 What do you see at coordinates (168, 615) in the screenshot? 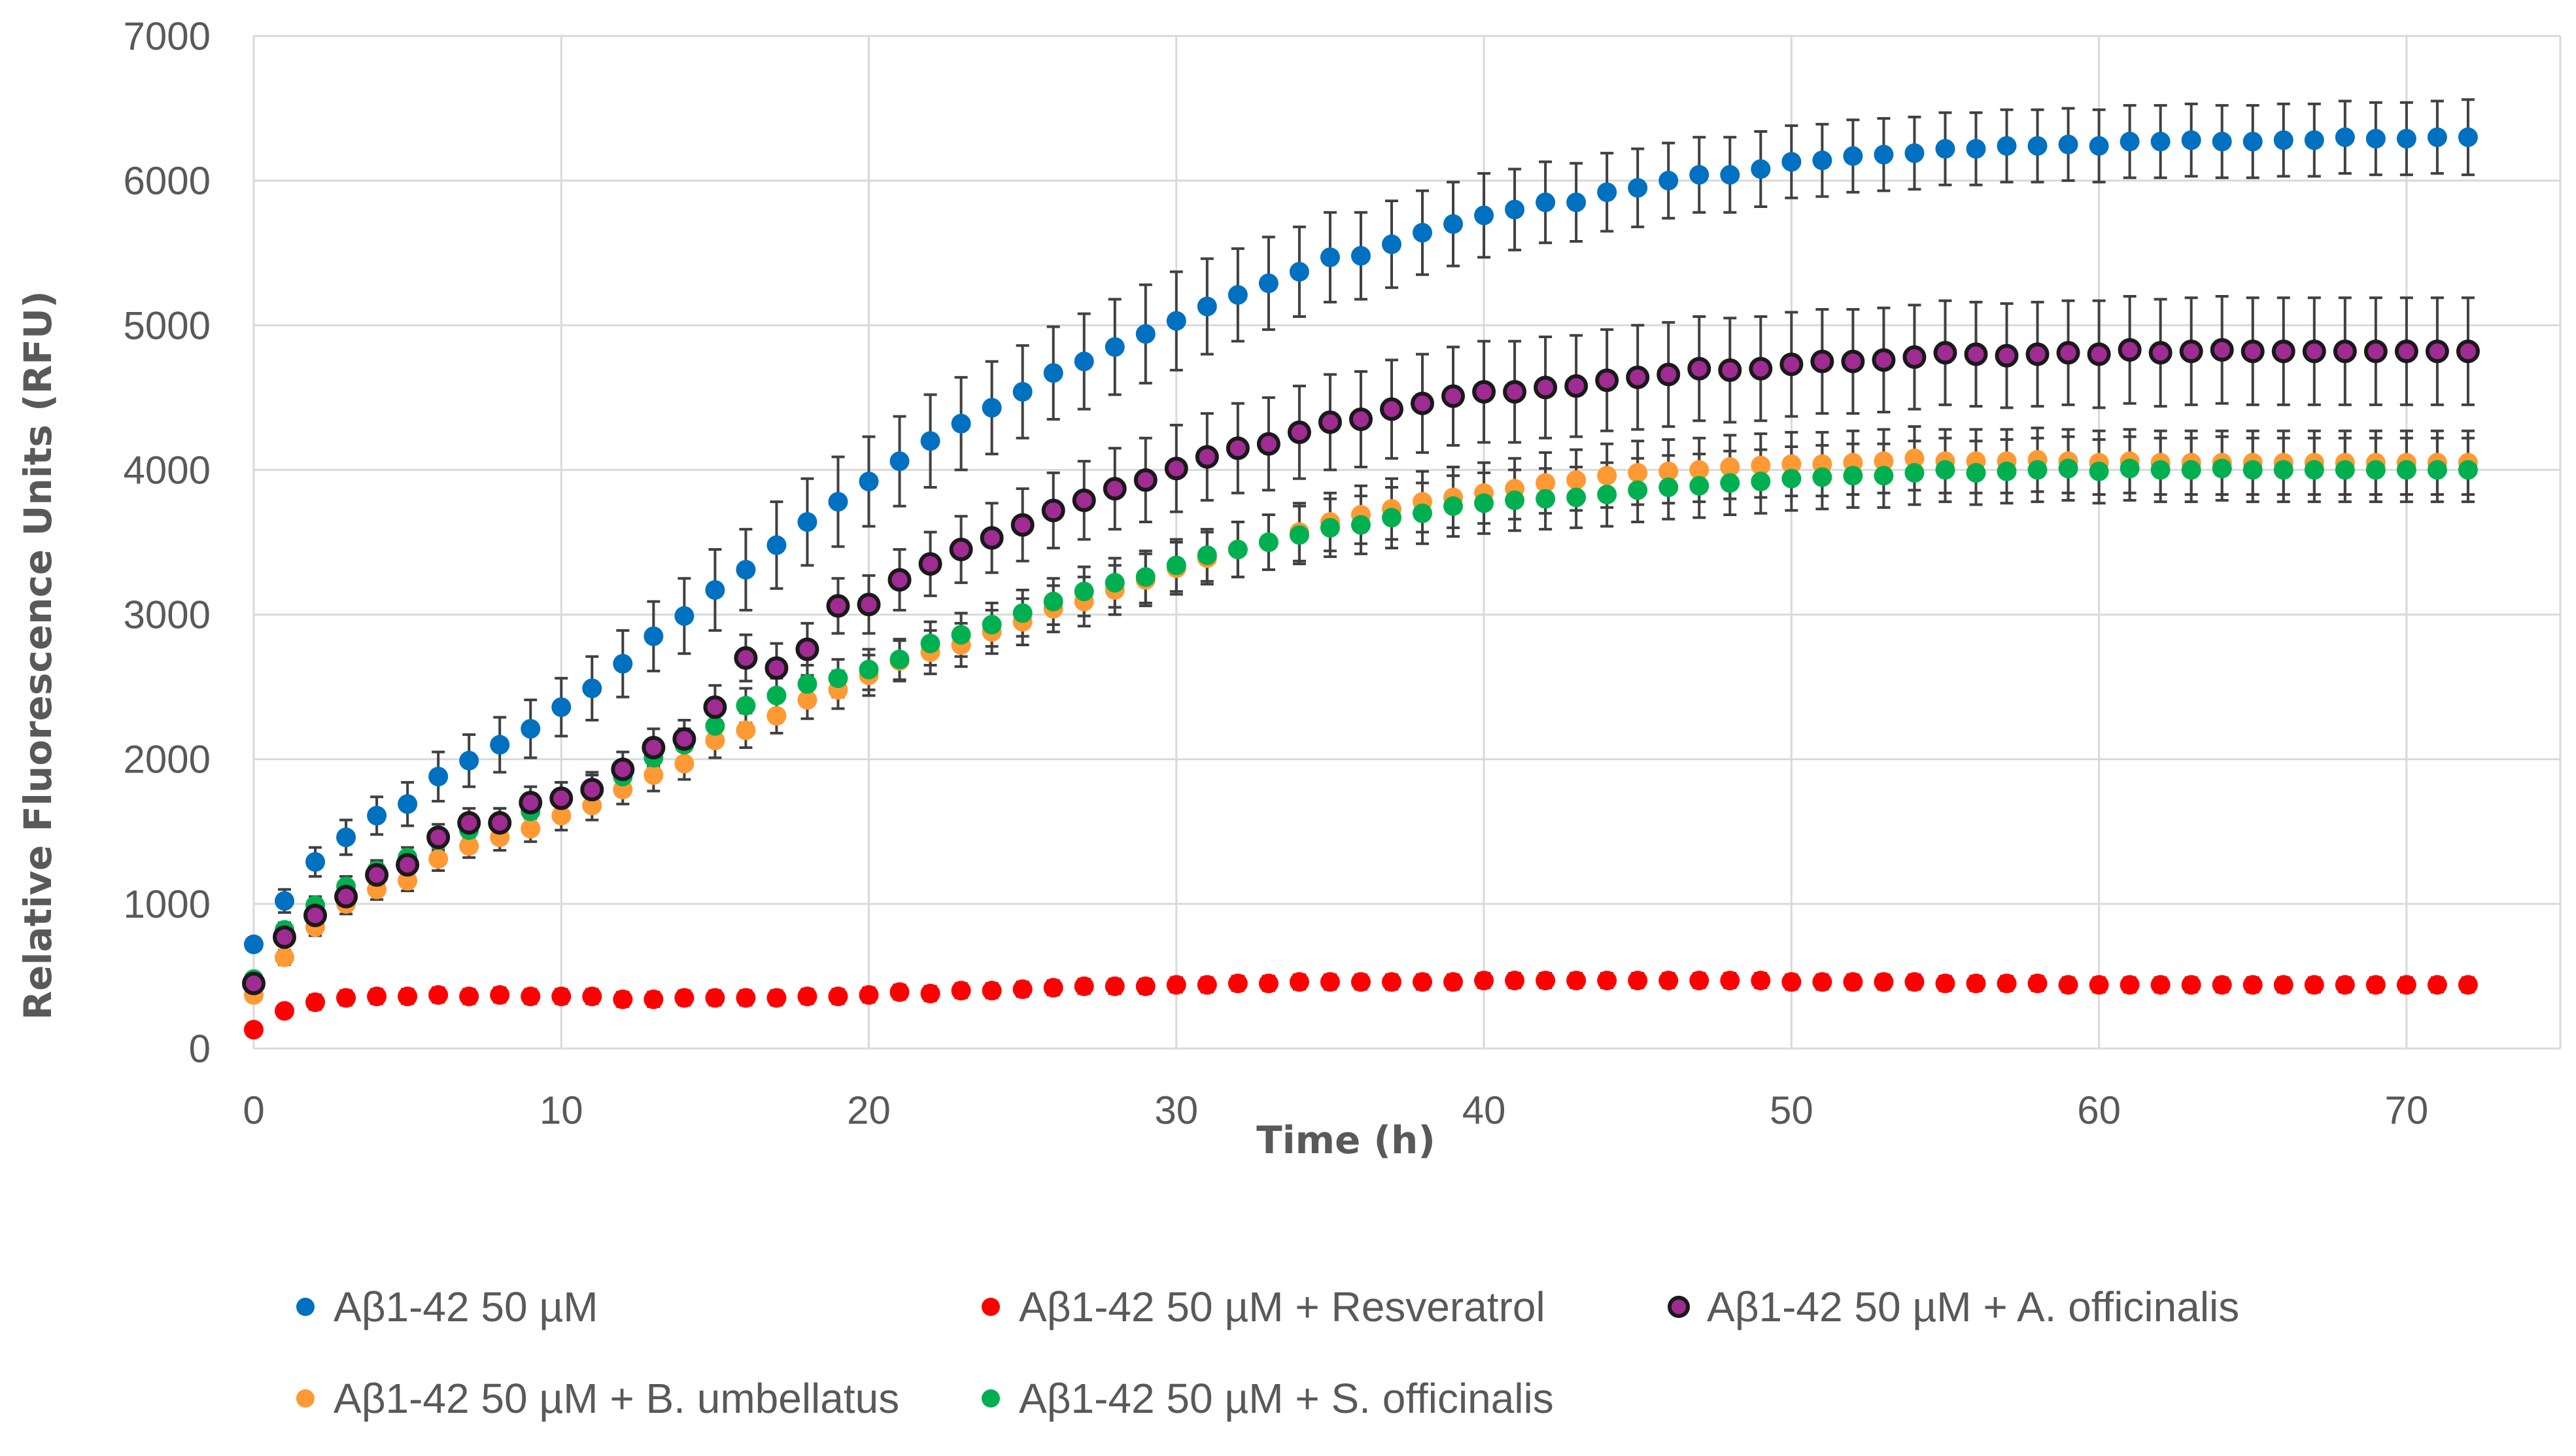
I see `y-tick-label-3: 3000` at bounding box center [168, 615].